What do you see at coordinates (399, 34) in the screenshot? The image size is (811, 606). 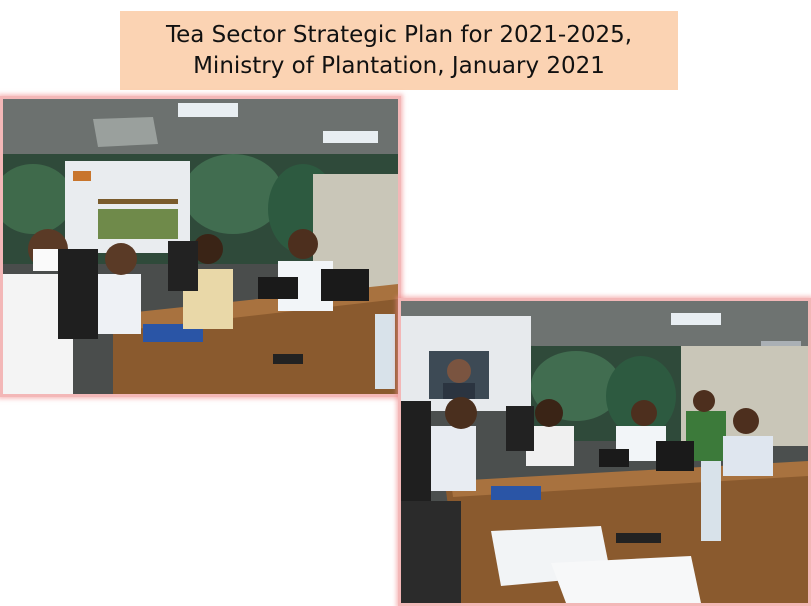 I see `slide-title-line-1: Tea Sector Strategic Plan for 2021-2025,` at bounding box center [399, 34].